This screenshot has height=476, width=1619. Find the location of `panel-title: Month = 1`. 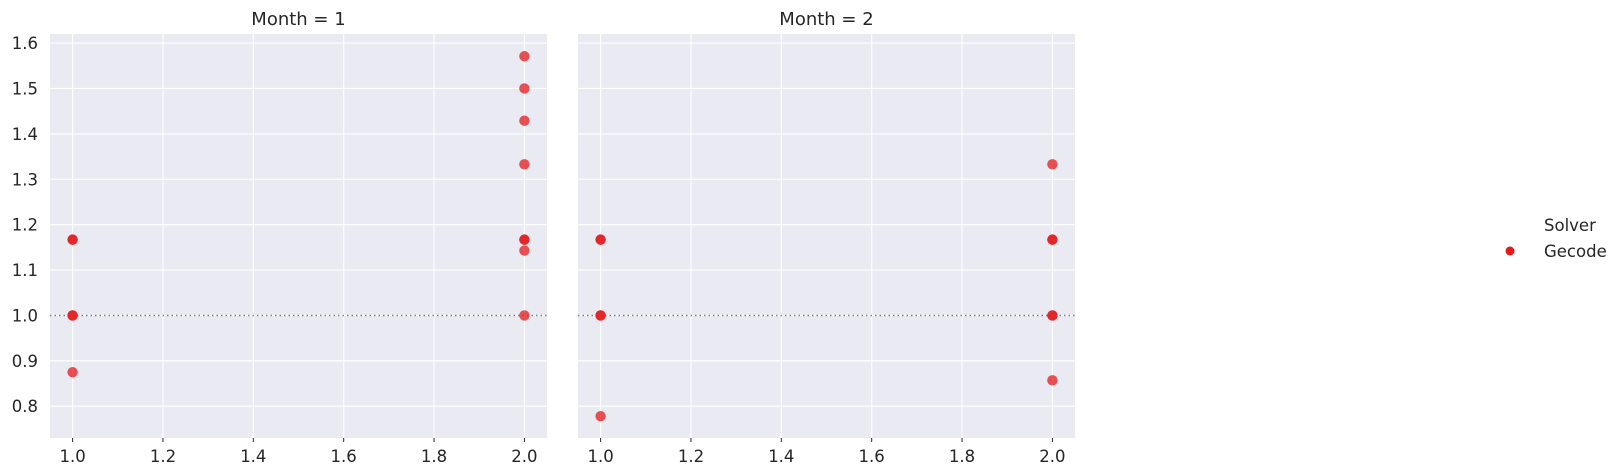

panel-title: Month = 1 is located at coordinates (298, 19).